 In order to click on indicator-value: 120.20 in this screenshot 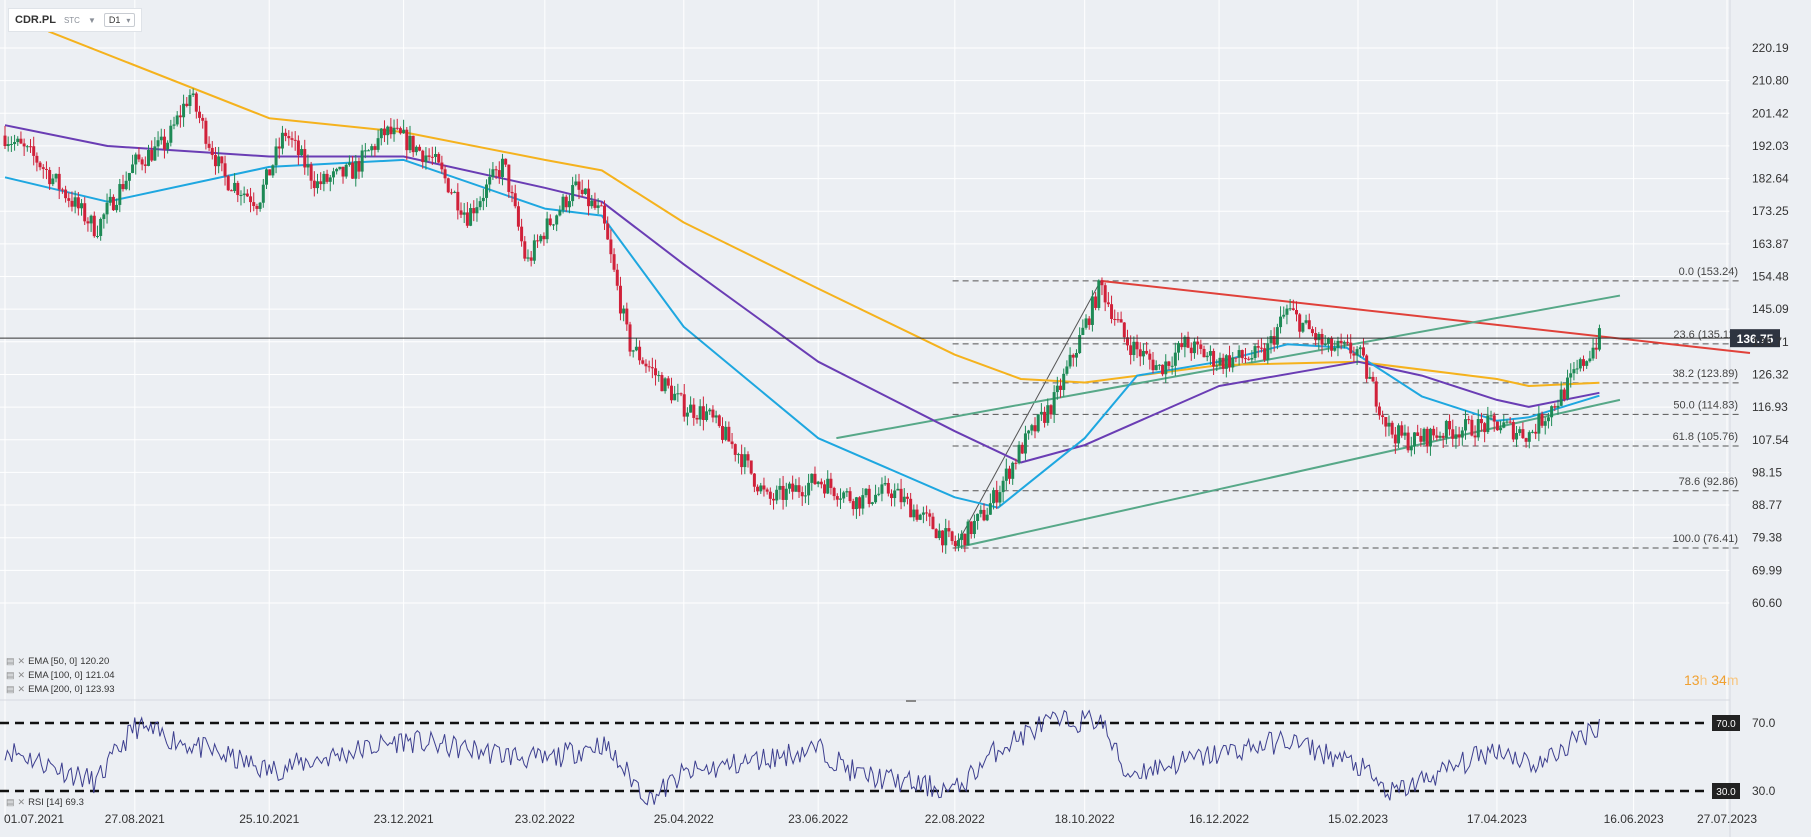, I will do `click(95, 661)`.